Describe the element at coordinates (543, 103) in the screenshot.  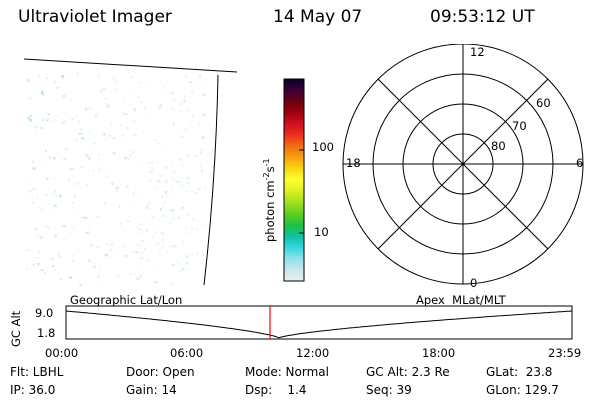
I see `lat-label-60: 60` at that location.